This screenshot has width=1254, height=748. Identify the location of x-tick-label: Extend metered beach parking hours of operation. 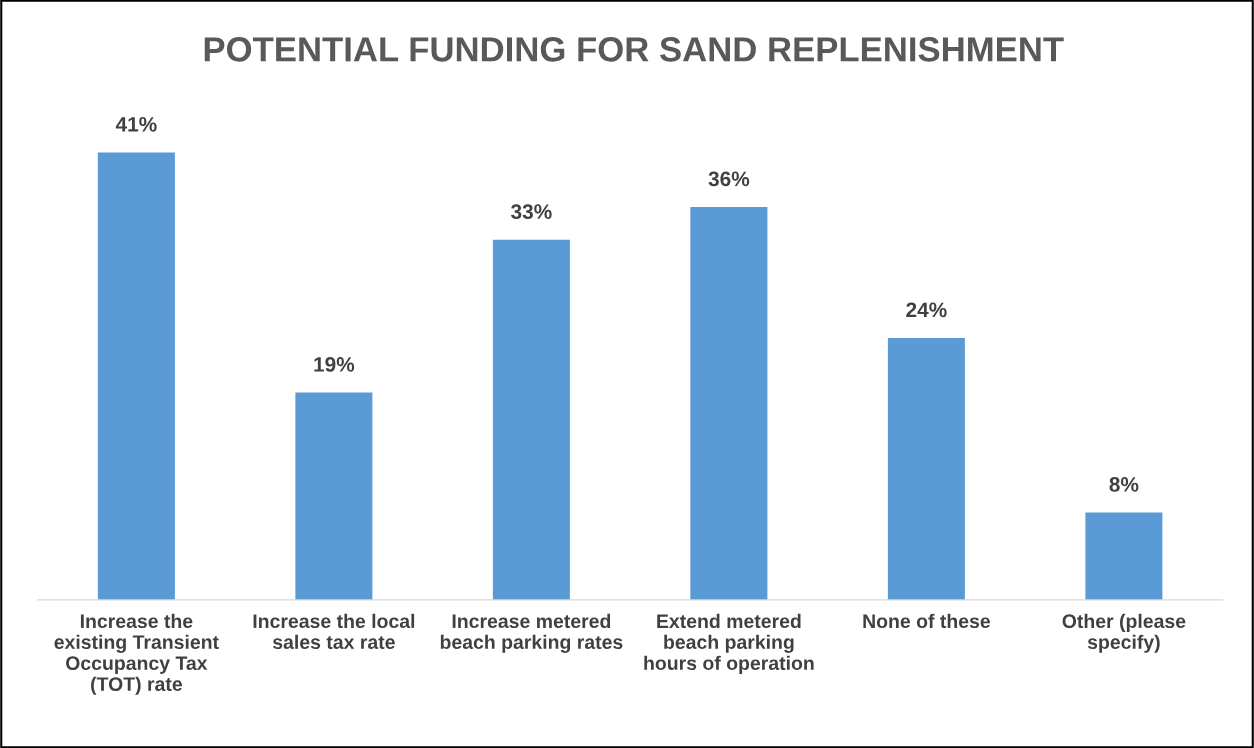
(729, 643).